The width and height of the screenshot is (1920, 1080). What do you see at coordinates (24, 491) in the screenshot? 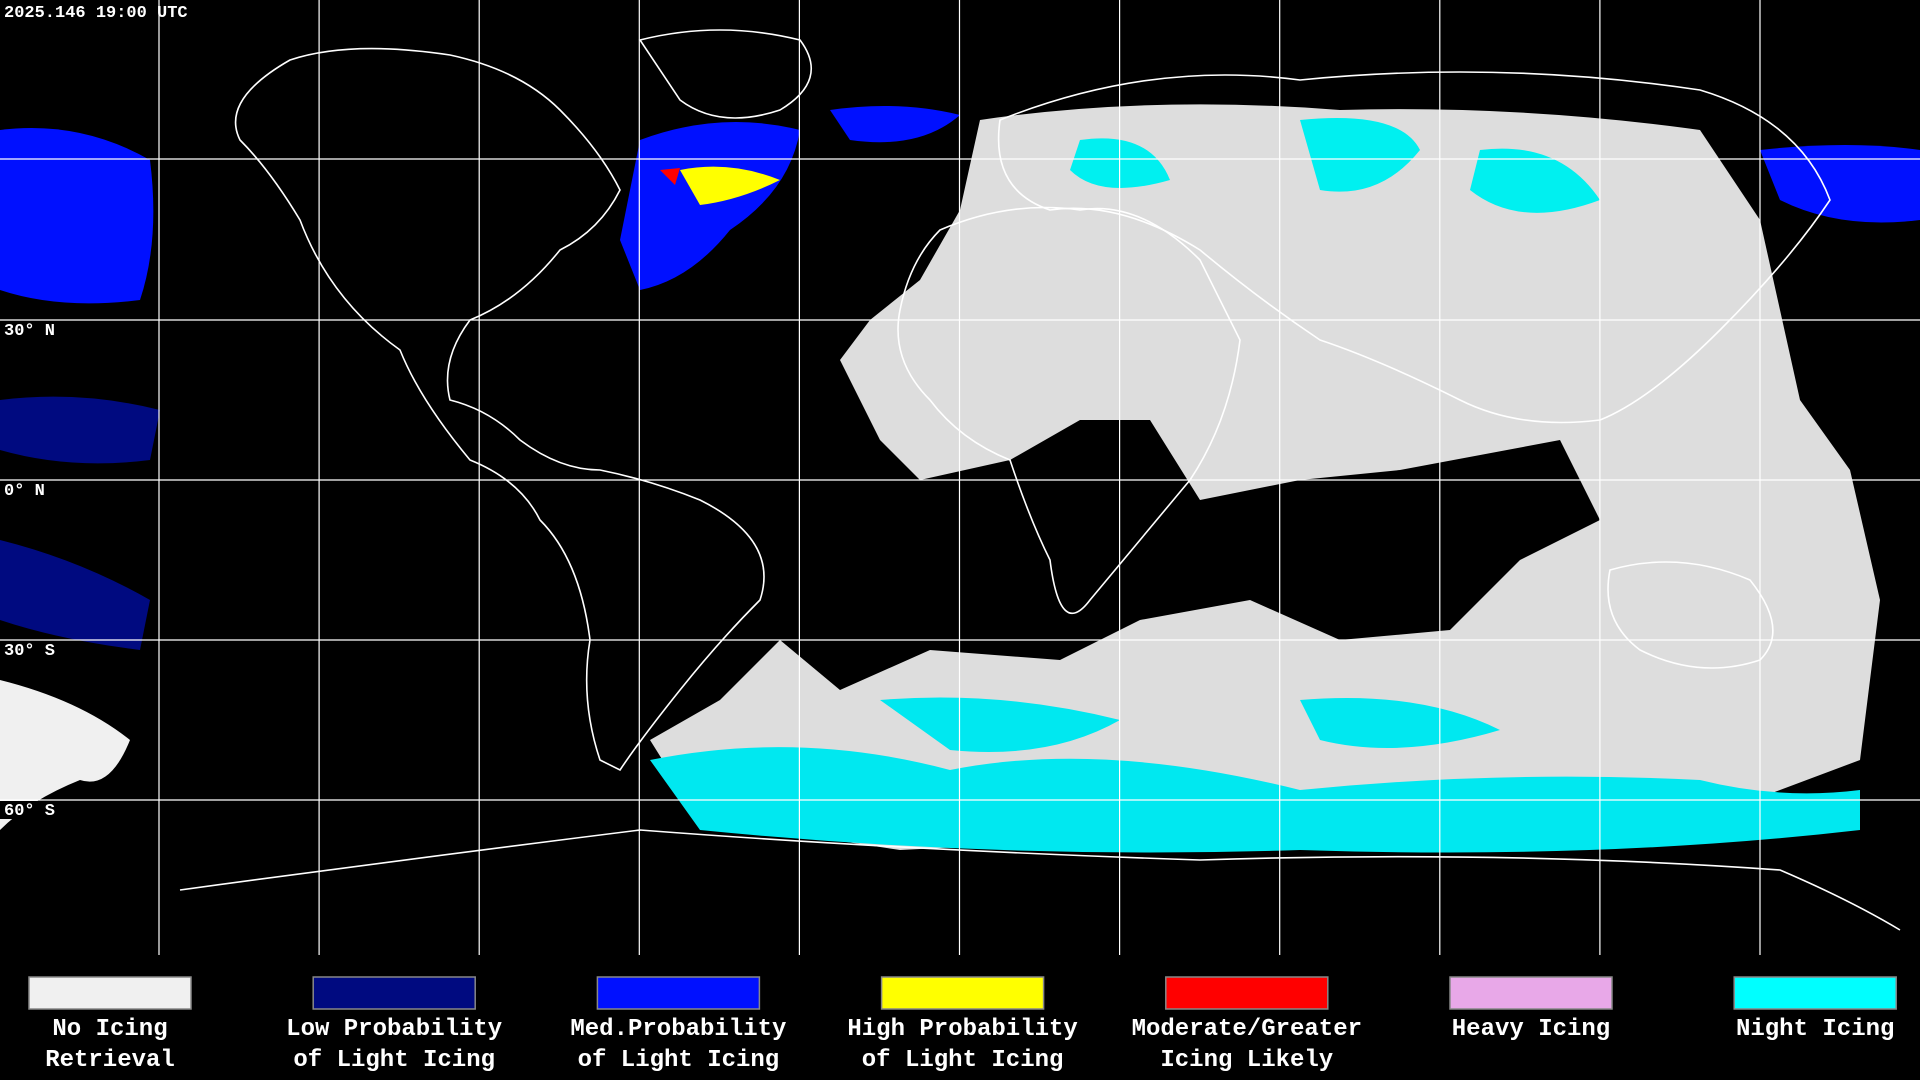
I see `latitude-label: 0° N` at bounding box center [24, 491].